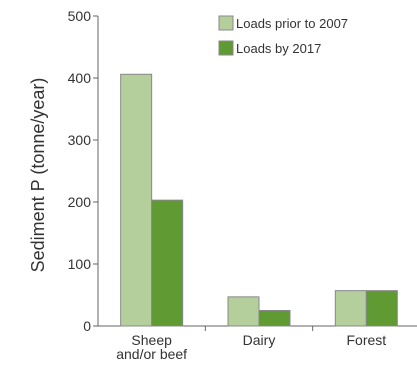 The image size is (417, 376). What do you see at coordinates (80, 264) in the screenshot?
I see `y-tick-label: 100` at bounding box center [80, 264].